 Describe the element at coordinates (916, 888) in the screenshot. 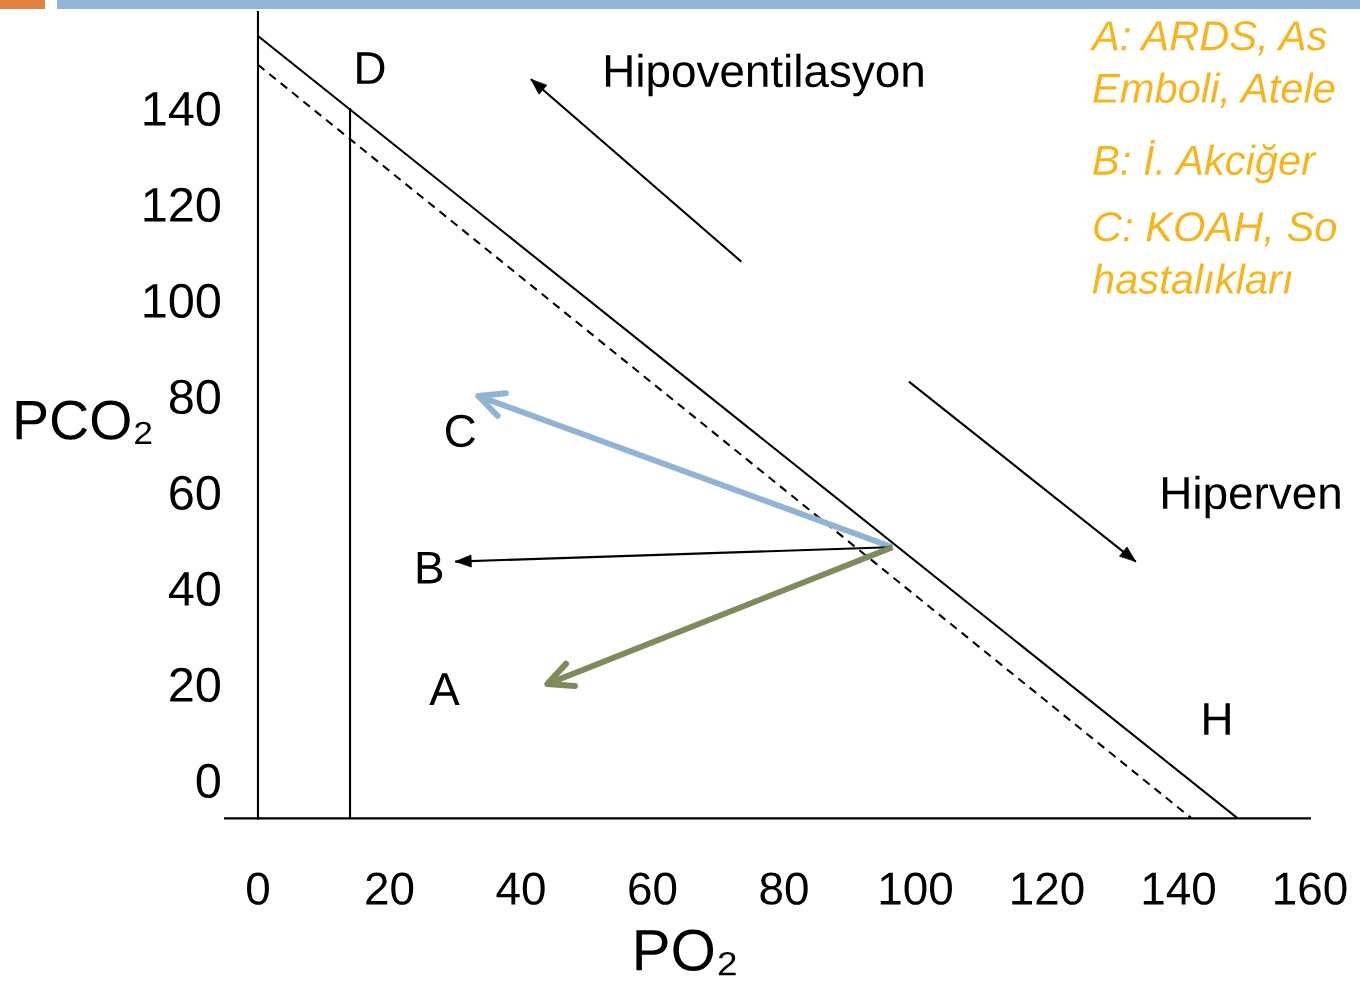

I see `x-tick-label: 100` at that location.